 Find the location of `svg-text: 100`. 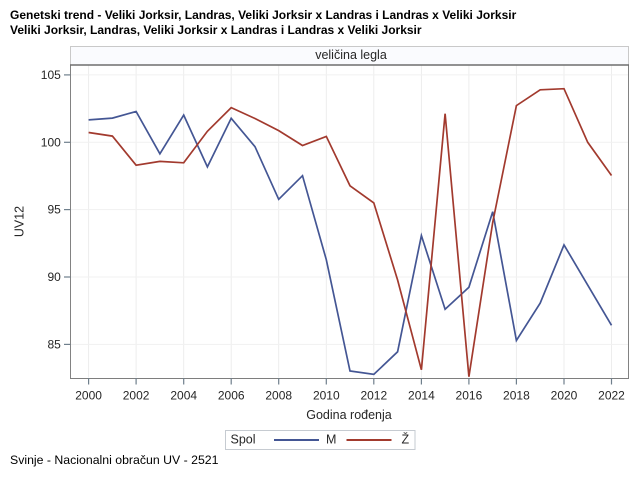

svg-text: 100 is located at coordinates (51, 142).